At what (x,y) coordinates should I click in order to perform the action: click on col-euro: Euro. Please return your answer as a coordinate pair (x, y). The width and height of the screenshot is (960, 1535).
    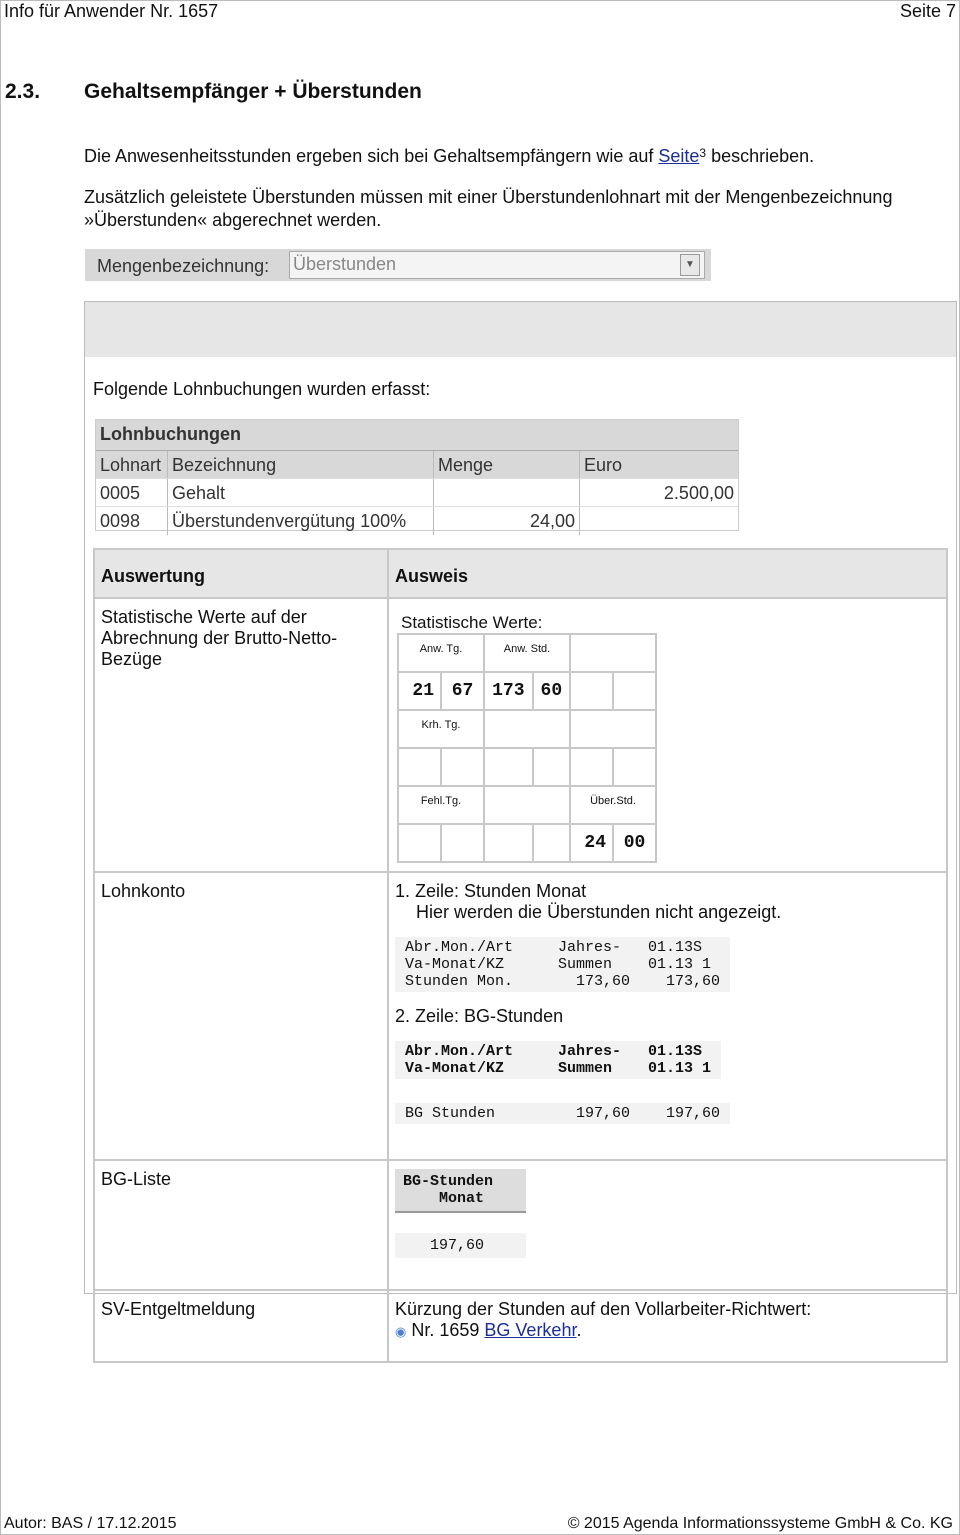
    Looking at the image, I should click on (603, 465).